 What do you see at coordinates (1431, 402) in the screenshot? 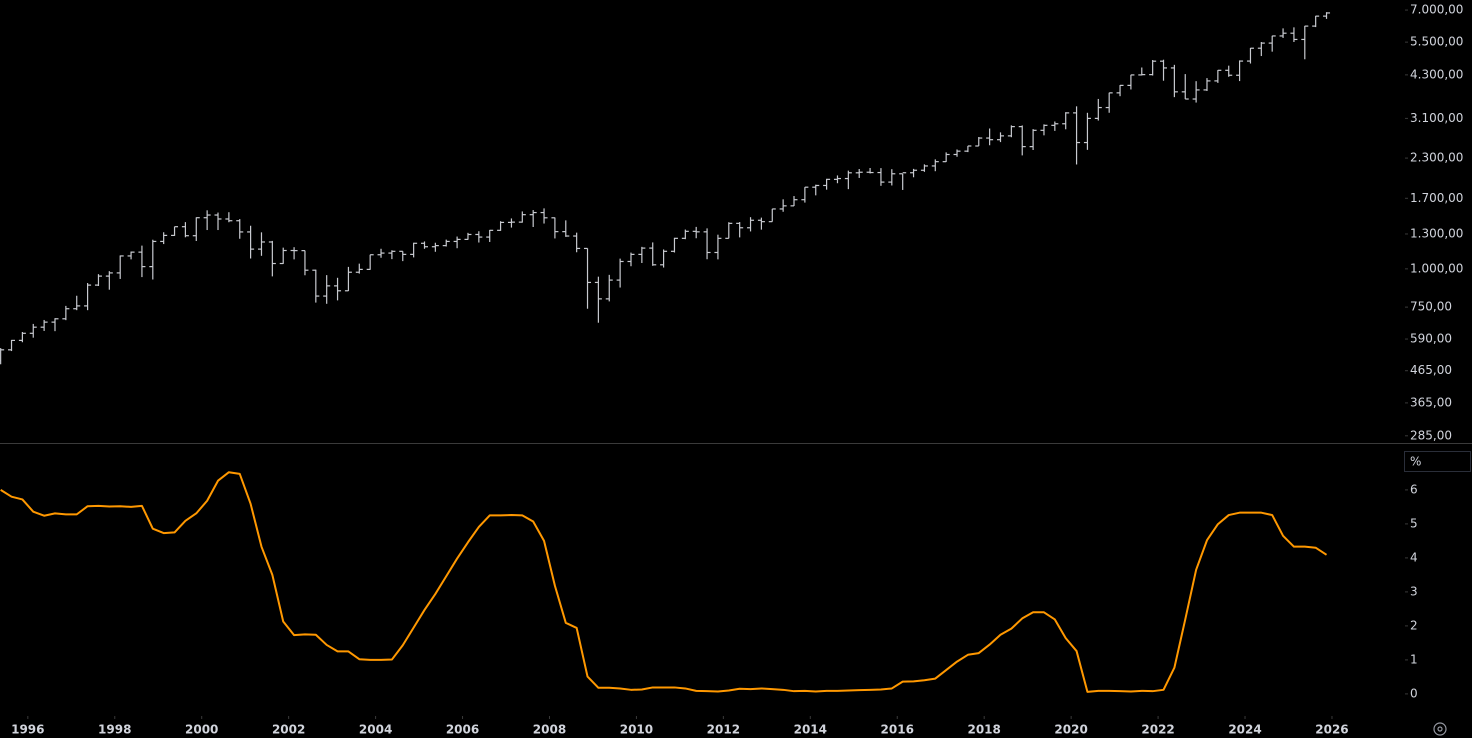
I see `y-tick-label: 365,00` at bounding box center [1431, 402].